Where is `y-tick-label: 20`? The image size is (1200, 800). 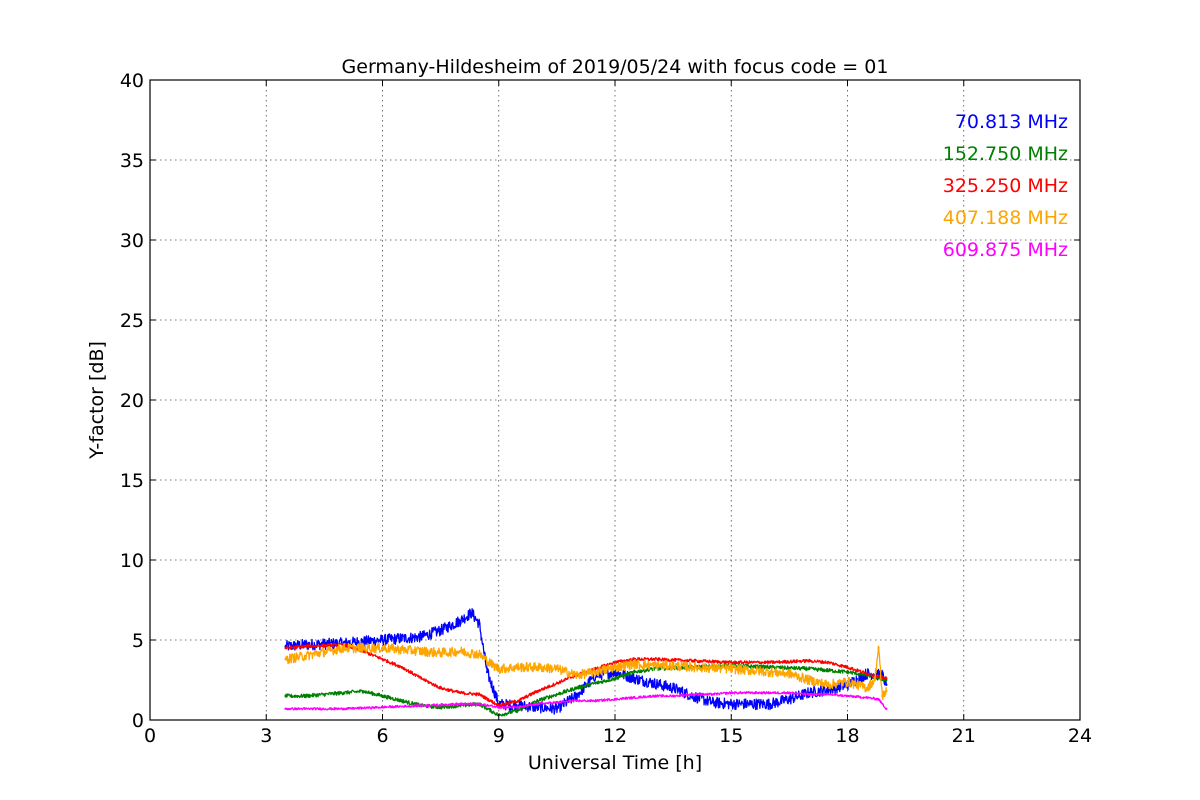
y-tick-label: 20 is located at coordinates (132, 401).